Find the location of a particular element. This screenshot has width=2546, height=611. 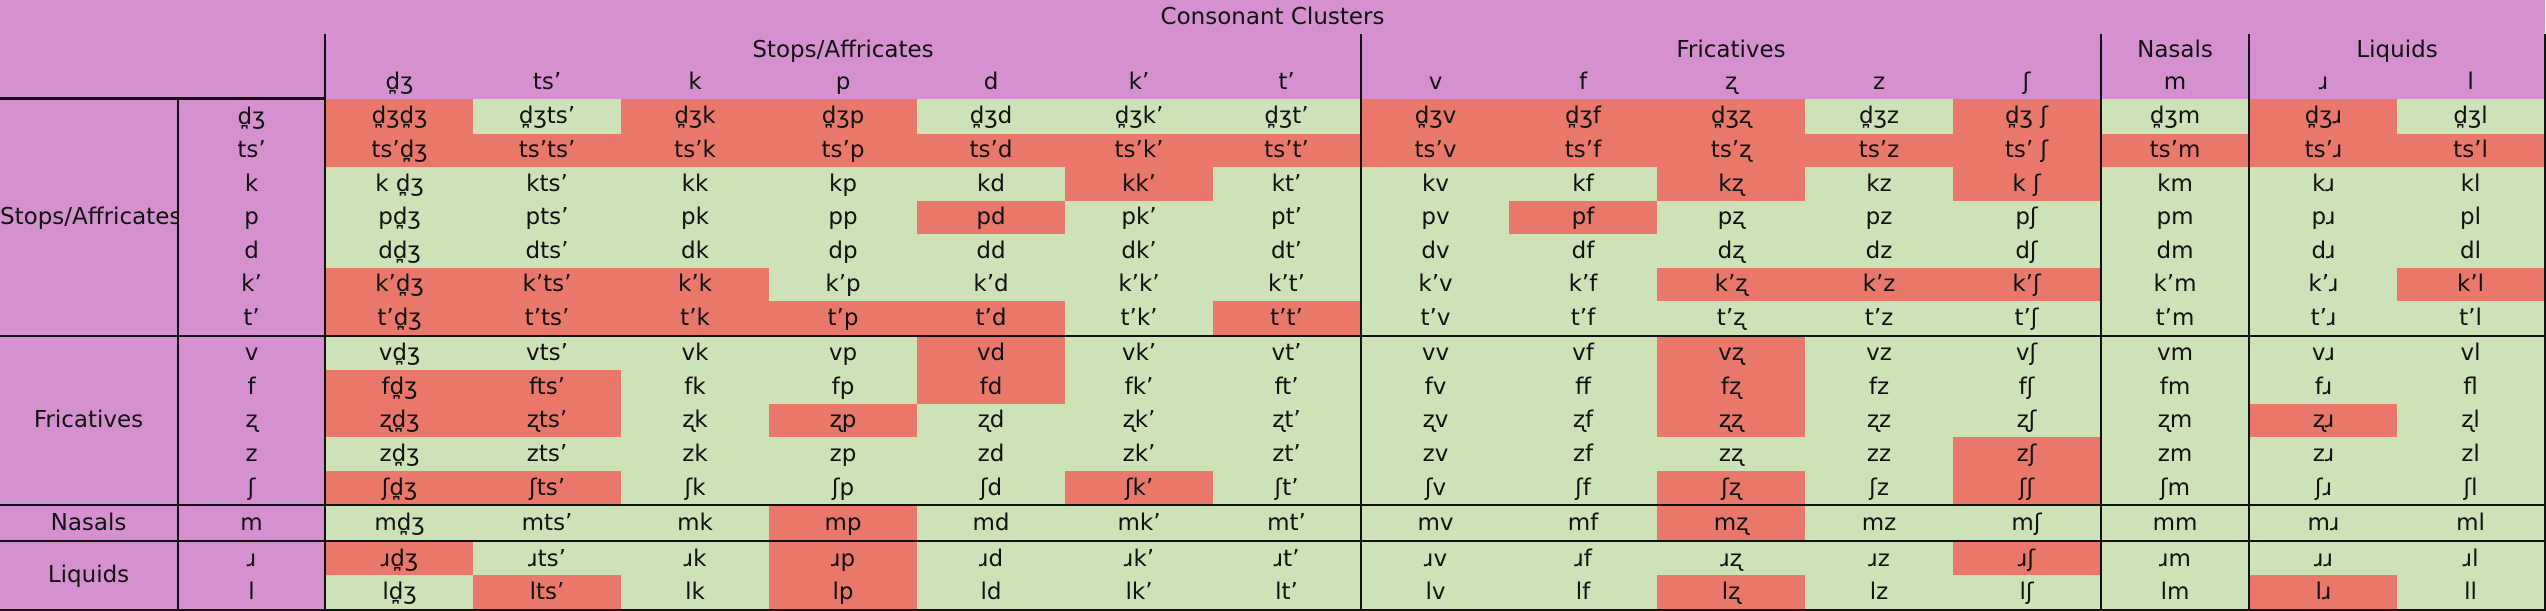

row-header: ʐ is located at coordinates (252, 420).